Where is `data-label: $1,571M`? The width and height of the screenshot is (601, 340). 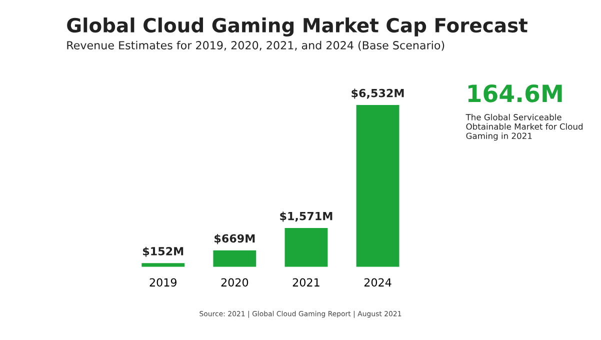 data-label: $1,571M is located at coordinates (306, 217).